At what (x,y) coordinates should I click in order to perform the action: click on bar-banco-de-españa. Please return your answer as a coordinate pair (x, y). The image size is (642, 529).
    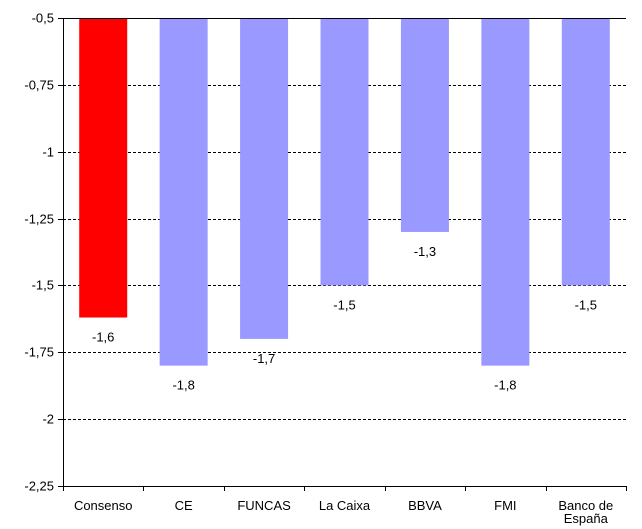
    Looking at the image, I should click on (585, 152).